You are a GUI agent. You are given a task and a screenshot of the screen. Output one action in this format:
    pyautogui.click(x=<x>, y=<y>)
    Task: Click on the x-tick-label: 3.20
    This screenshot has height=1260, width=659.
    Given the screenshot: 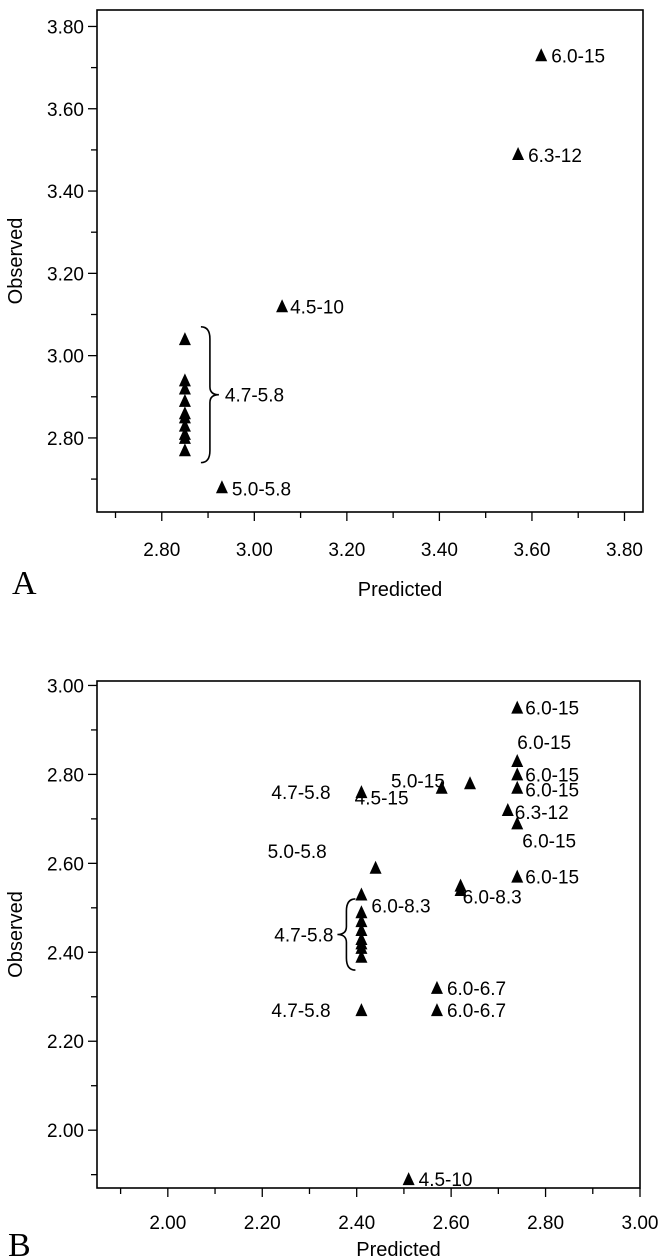 What is the action you would take?
    pyautogui.click(x=346, y=550)
    